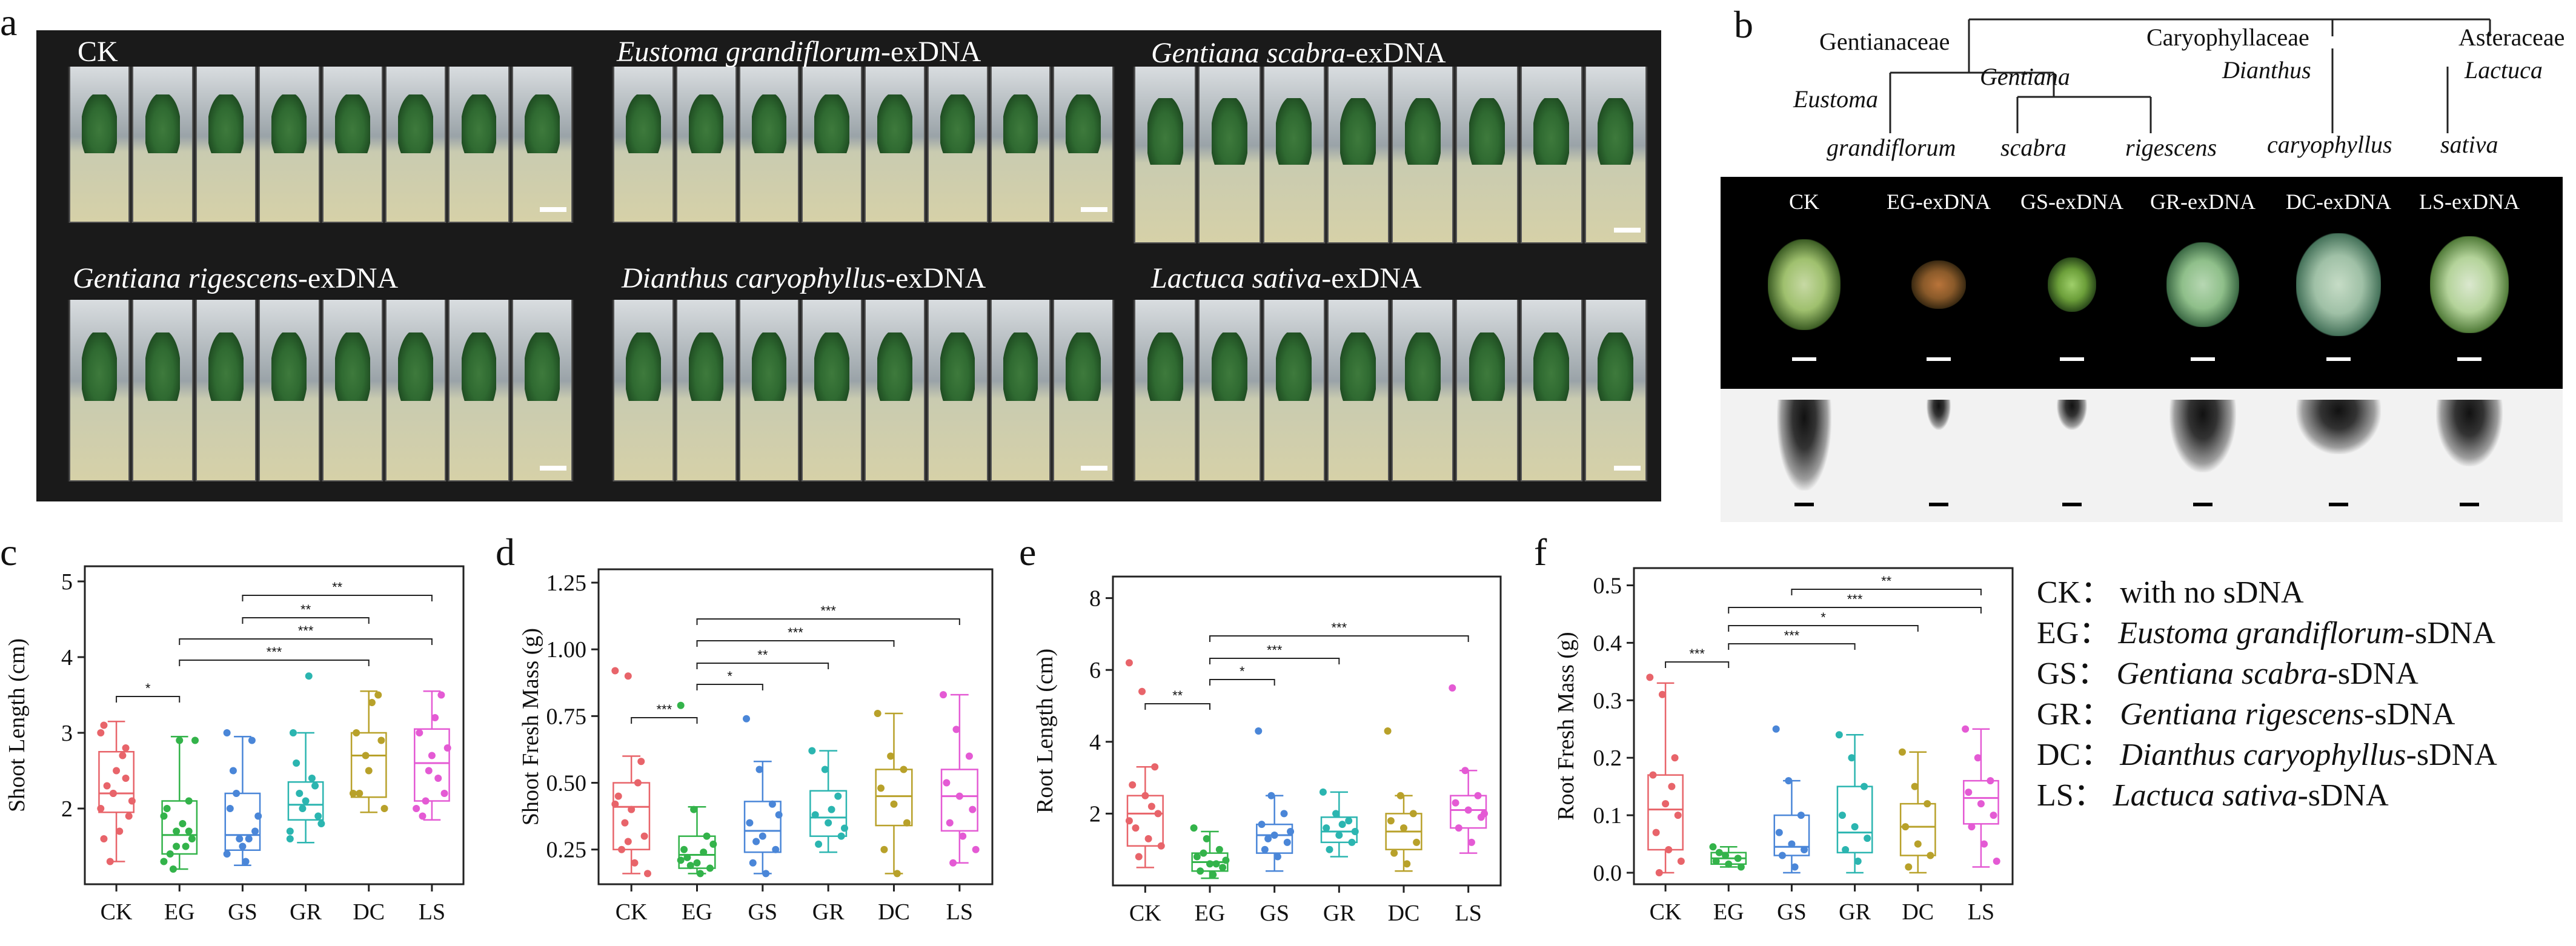 Image resolution: width=2576 pixels, height=946 pixels. What do you see at coordinates (2261, 633) in the screenshot?
I see `legend-species: Eustoma grandiflorum` at bounding box center [2261, 633].